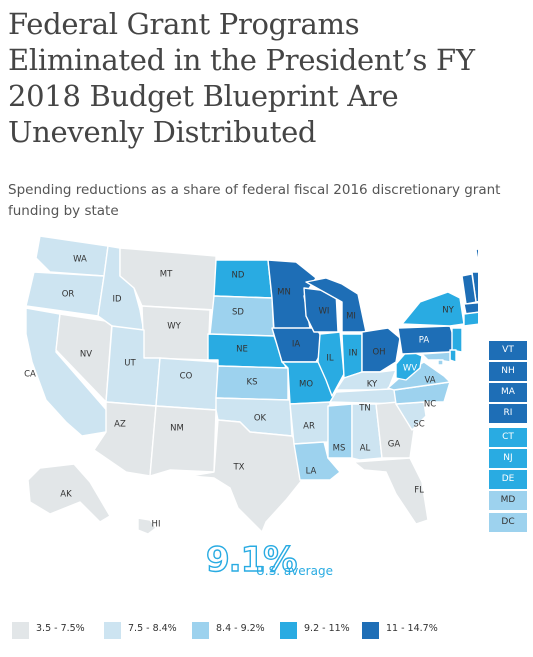 The image size is (533, 657). Describe the element at coordinates (130, 364) in the screenshot. I see `state-label-UT: UT` at that location.